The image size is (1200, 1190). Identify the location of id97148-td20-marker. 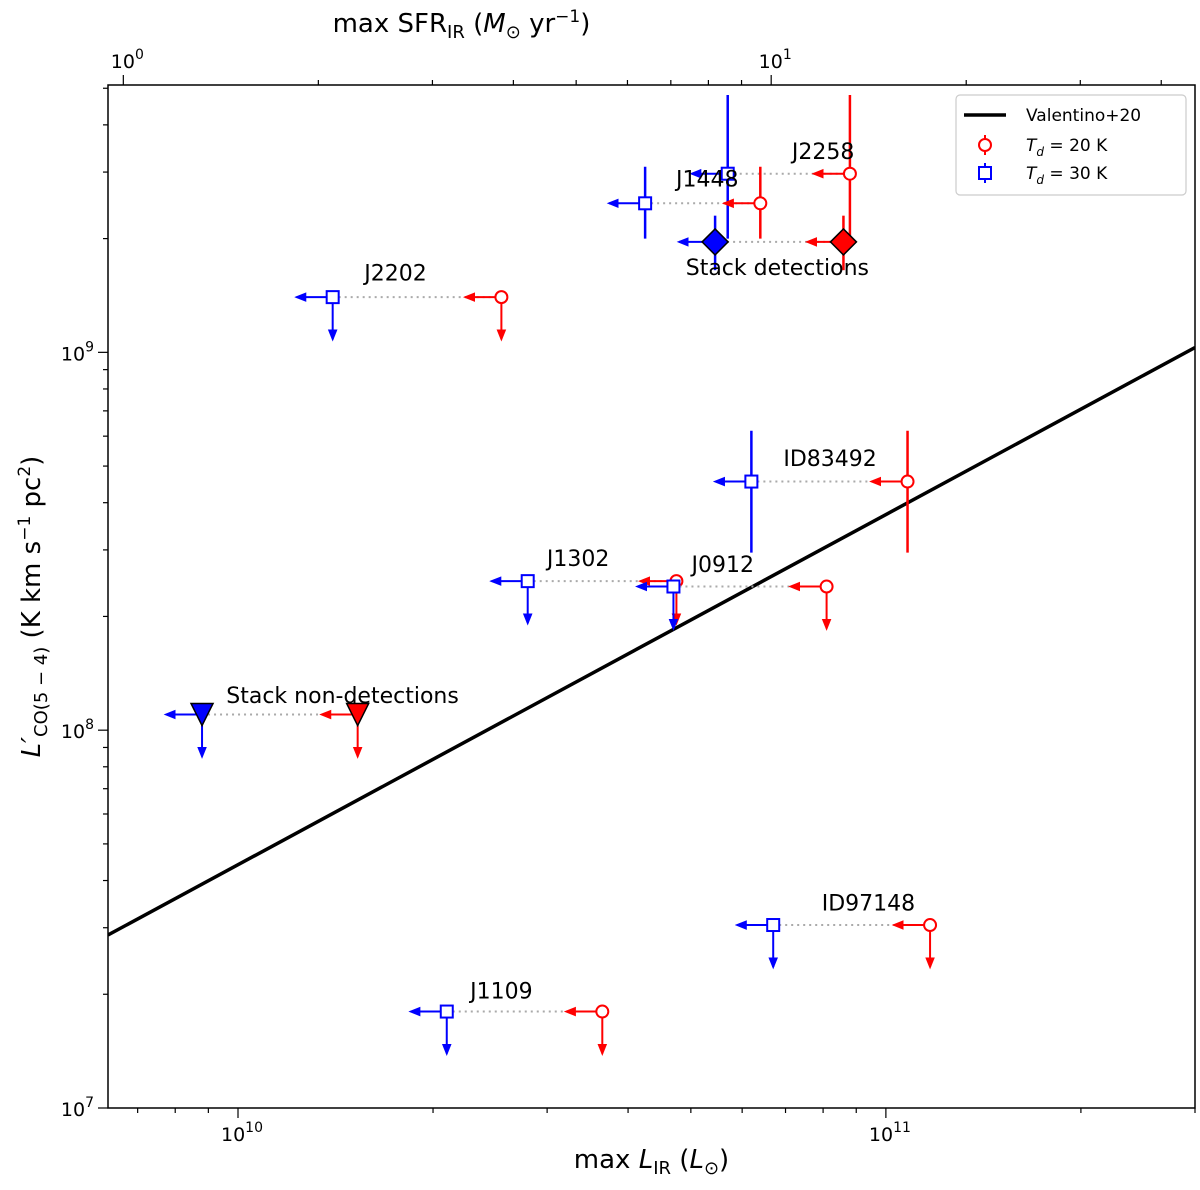
(930, 925).